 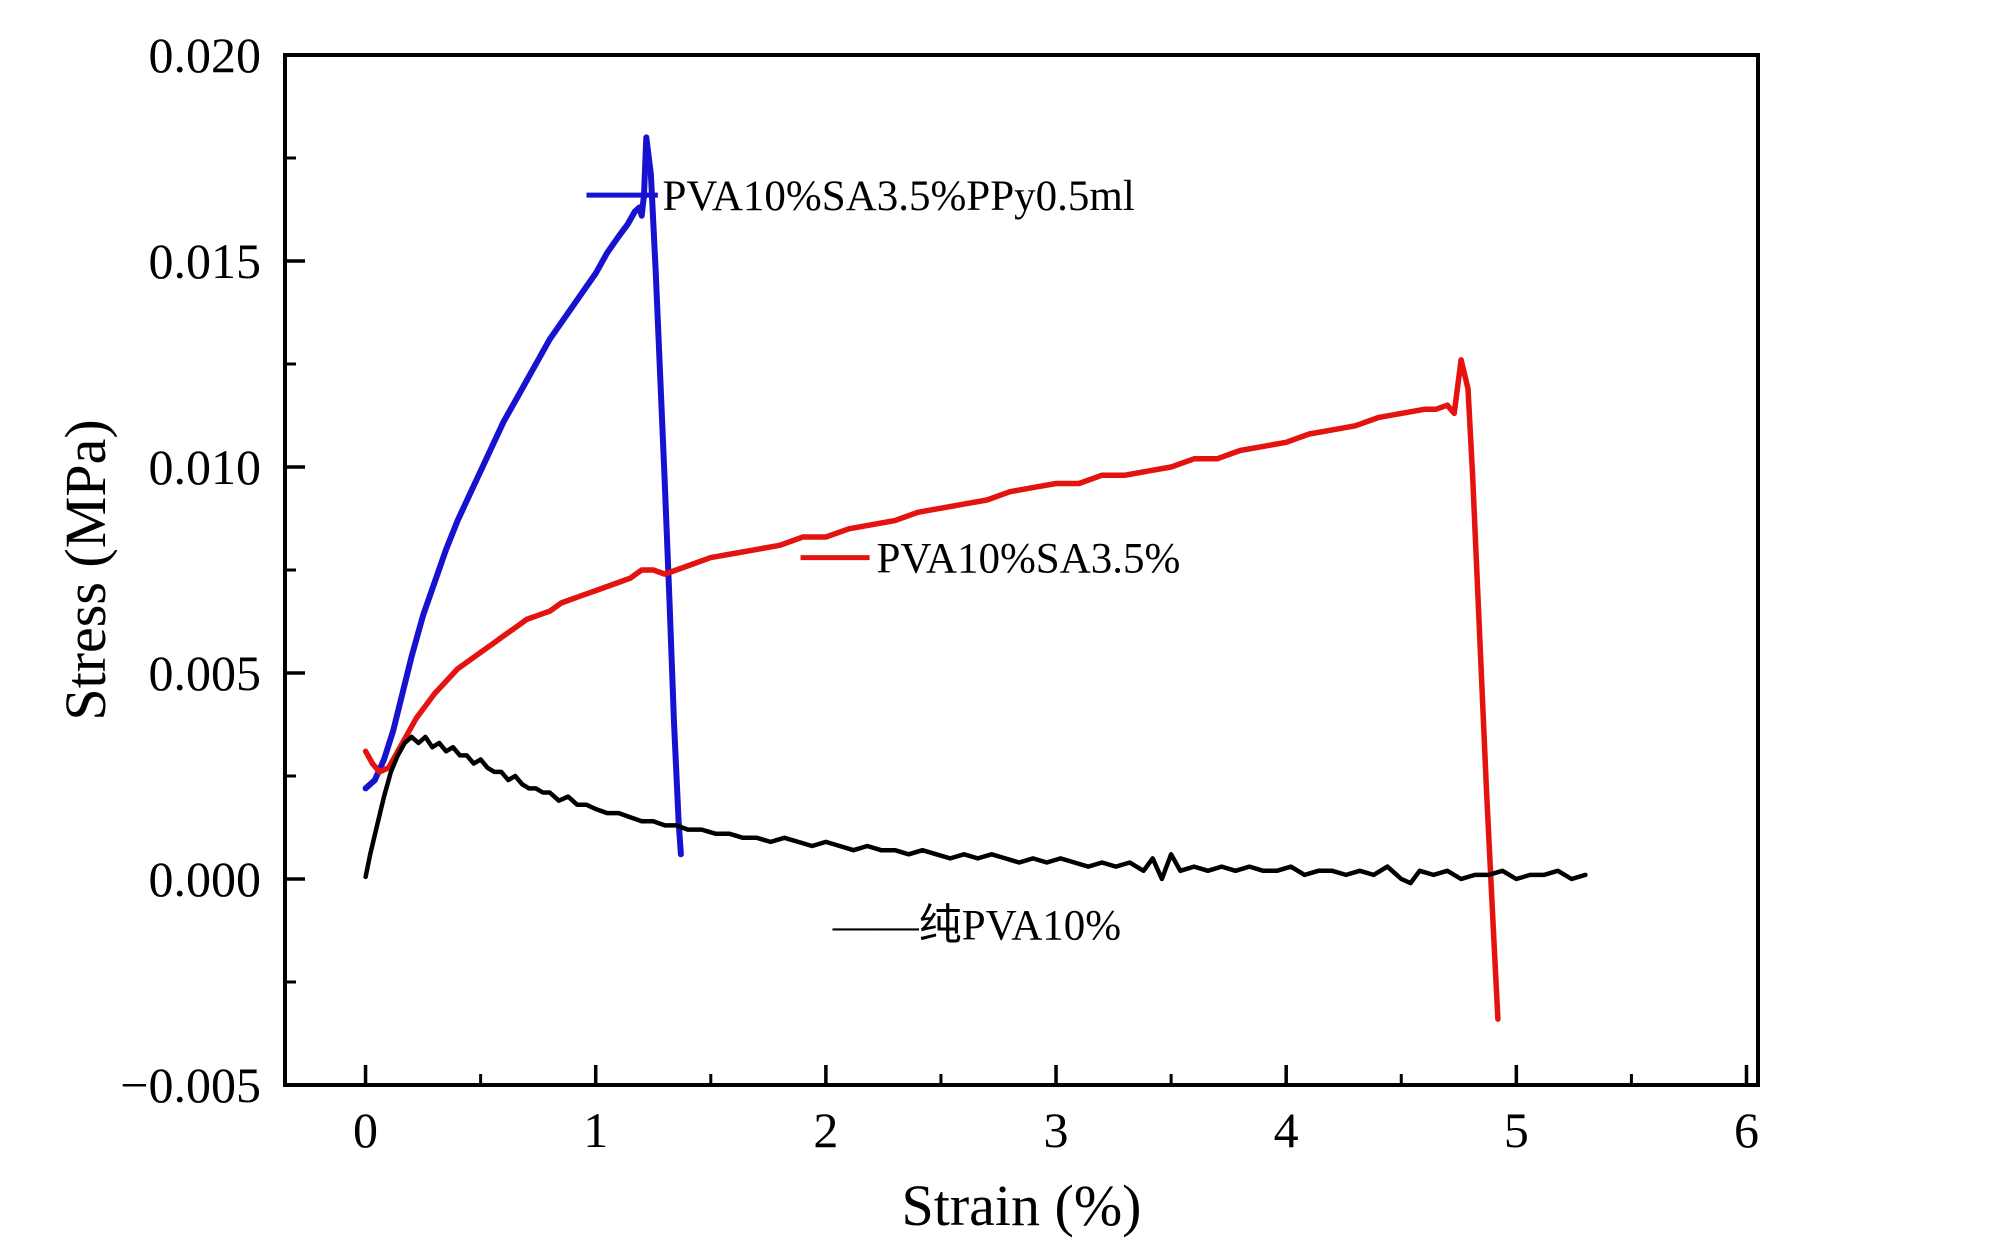 What do you see at coordinates (595, 1130) in the screenshot?
I see `x-tick-label: 1` at bounding box center [595, 1130].